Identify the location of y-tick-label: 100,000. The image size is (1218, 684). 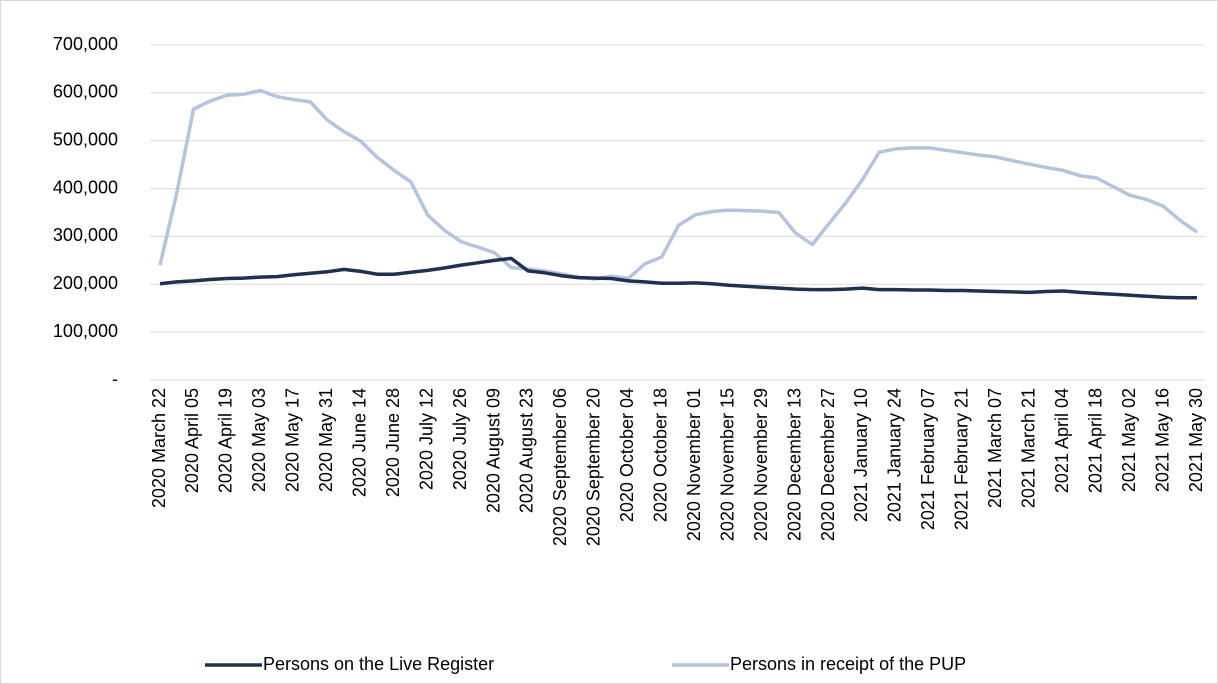
(85, 331).